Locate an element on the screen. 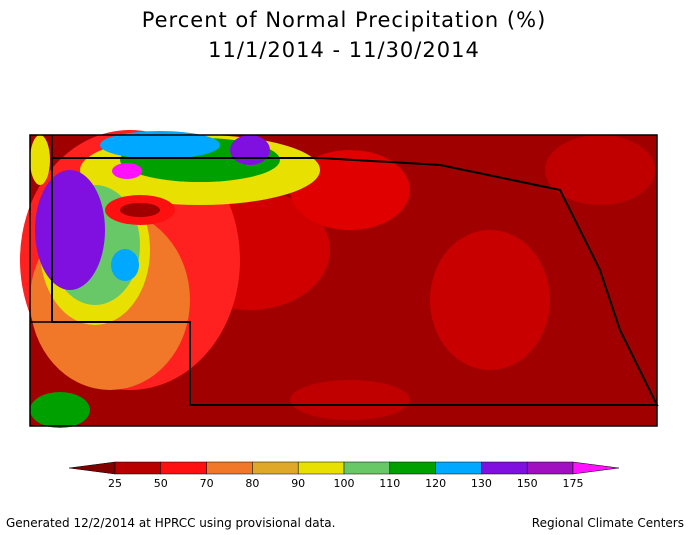 This screenshot has width=688, height=535. legend-tick-label: 110 is located at coordinates (389, 483).